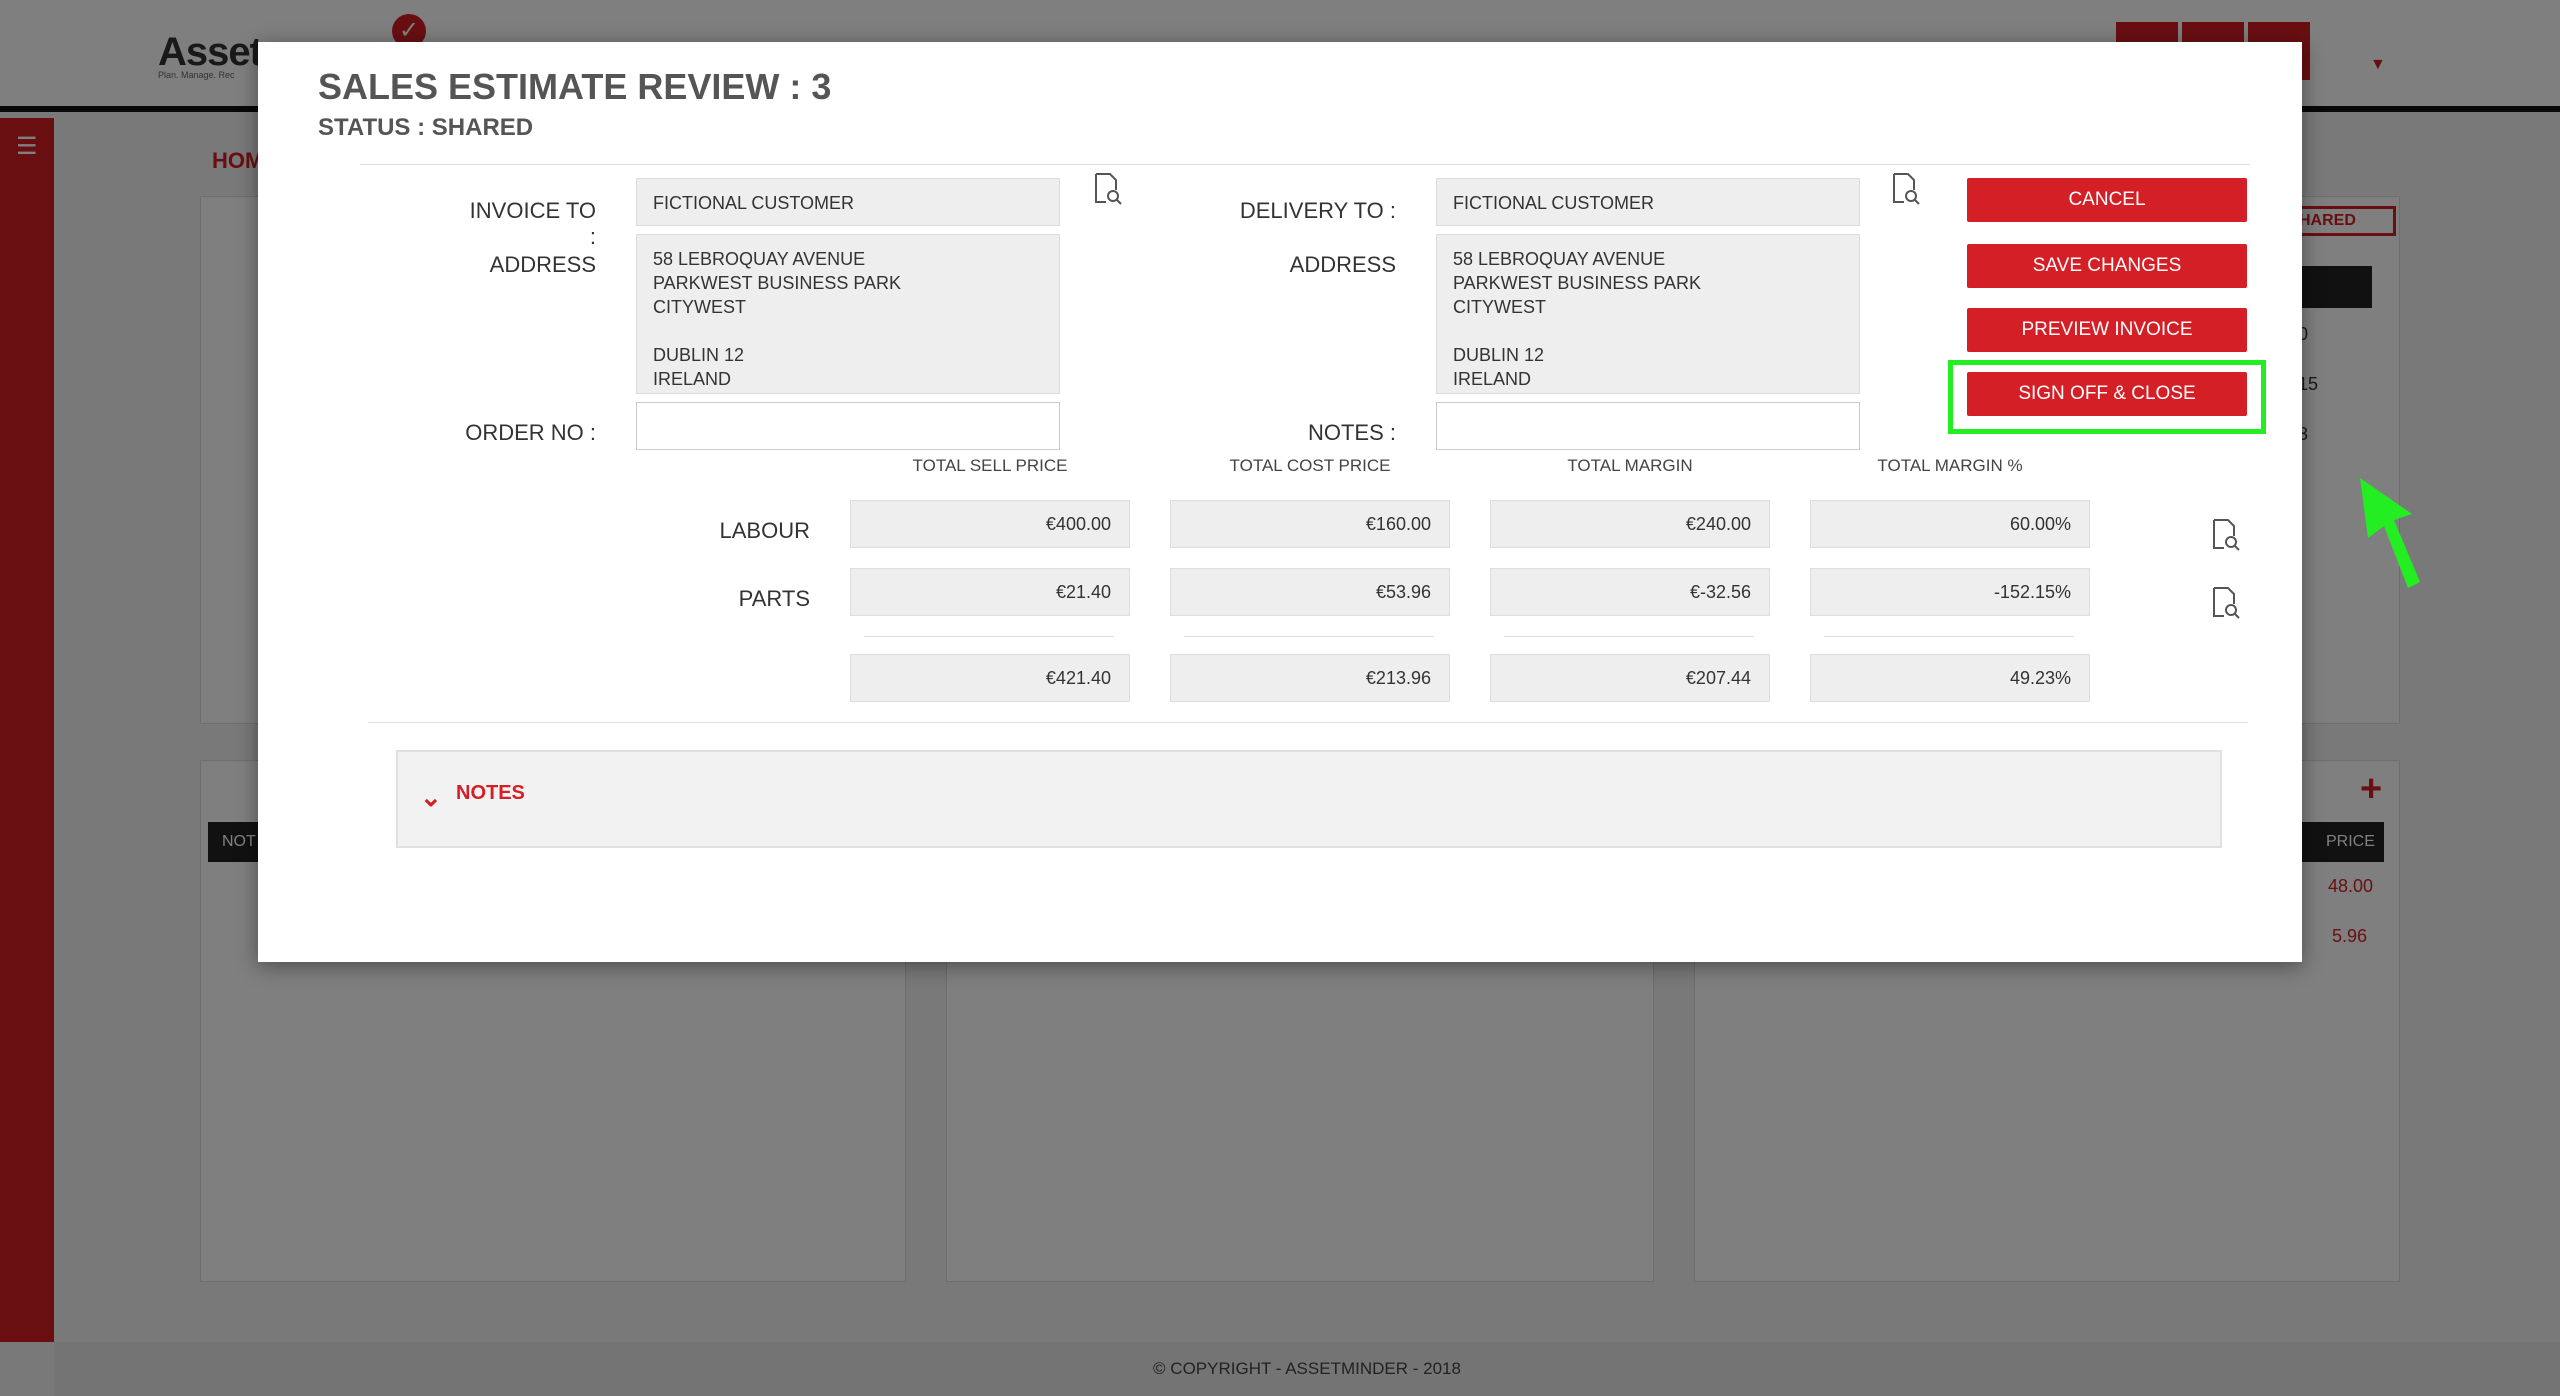 The image size is (2560, 1396). Describe the element at coordinates (1630, 465) in the screenshot. I see `header-total-margin: TOTAL MARGIN` at that location.